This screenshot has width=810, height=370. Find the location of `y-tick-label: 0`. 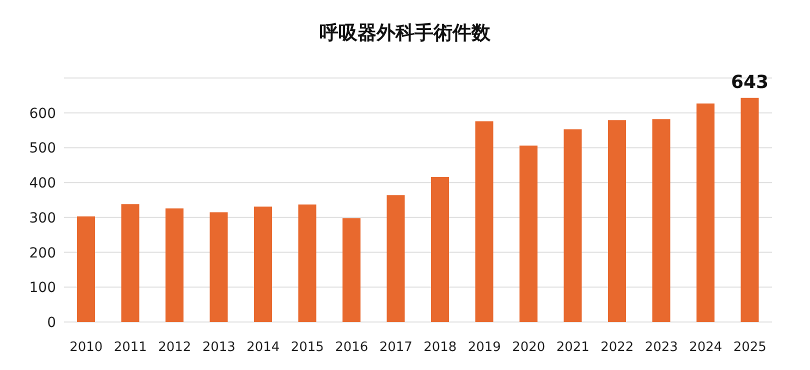

y-tick-label: 0 is located at coordinates (51, 322).